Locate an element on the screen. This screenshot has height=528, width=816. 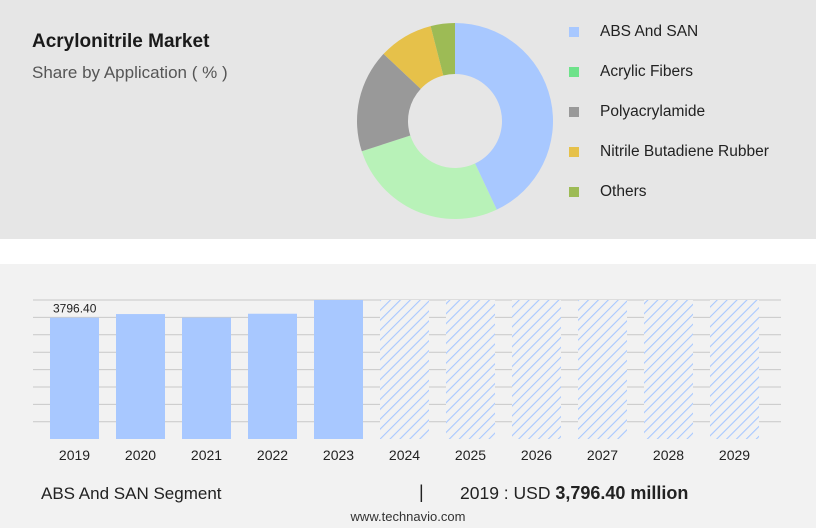
legend-item: Polyacrylamide is located at coordinates (669, 112).